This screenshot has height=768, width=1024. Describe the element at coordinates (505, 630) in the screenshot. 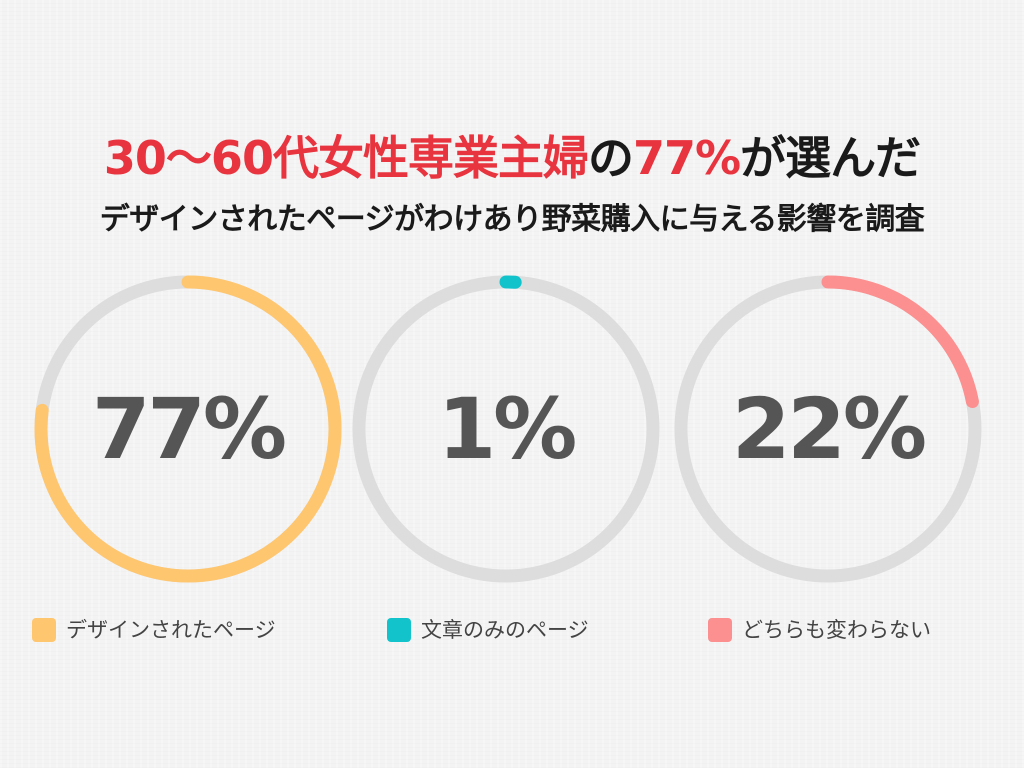

I see `legend-label-text-only-page: 文章のみのページ` at that location.